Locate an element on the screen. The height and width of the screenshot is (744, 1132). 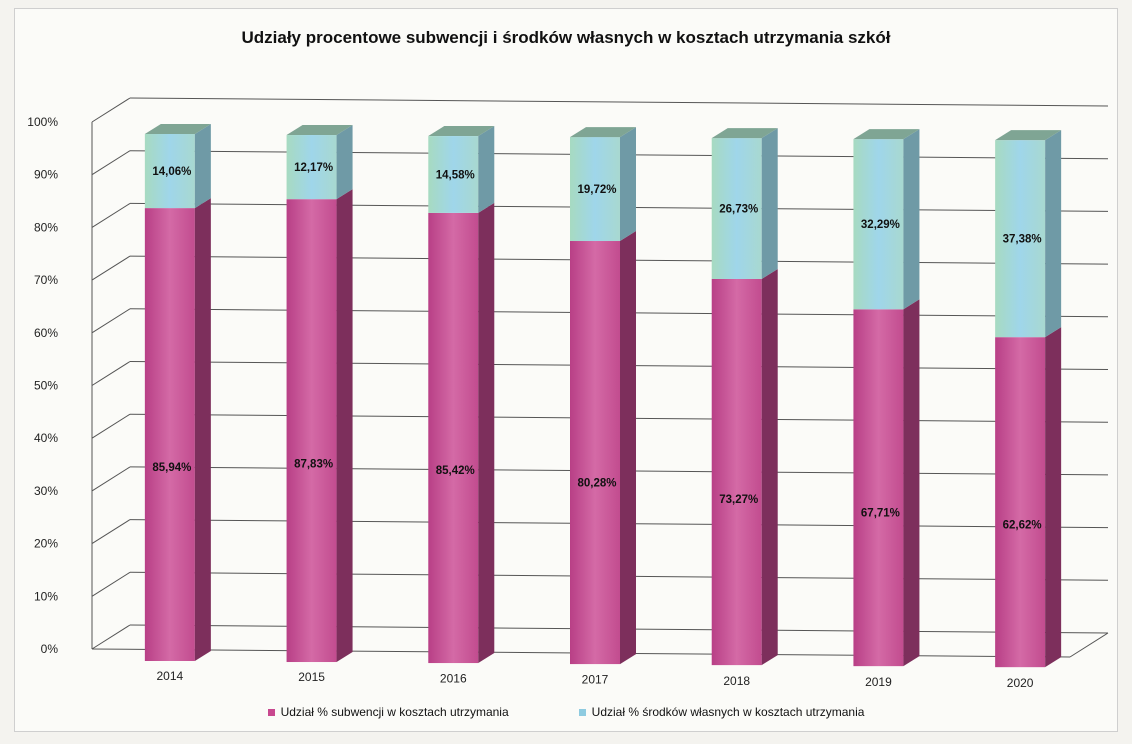
bar-side-subwencje-2019 is located at coordinates (911, 483).